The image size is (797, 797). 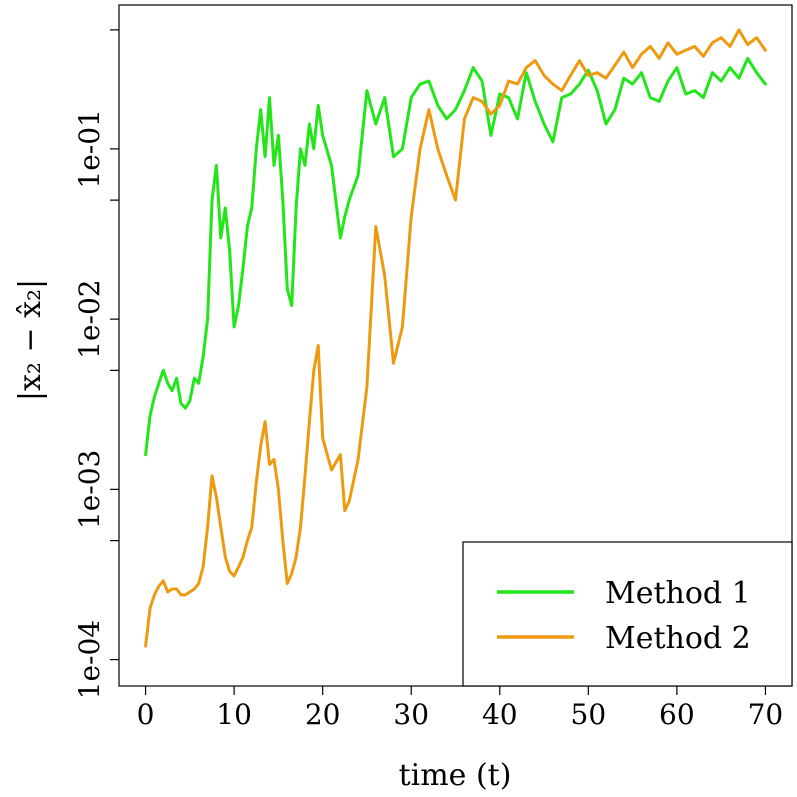 What do you see at coordinates (411, 714) in the screenshot?
I see `x-tick-label: 30` at bounding box center [411, 714].